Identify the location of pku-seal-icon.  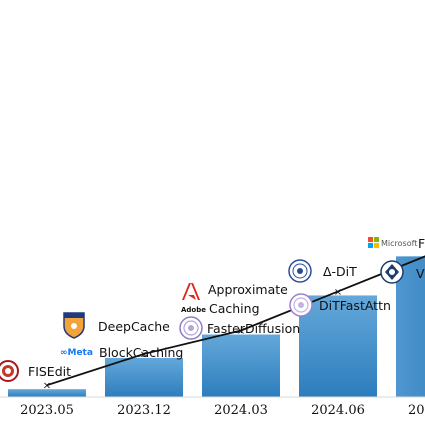
(9, 371).